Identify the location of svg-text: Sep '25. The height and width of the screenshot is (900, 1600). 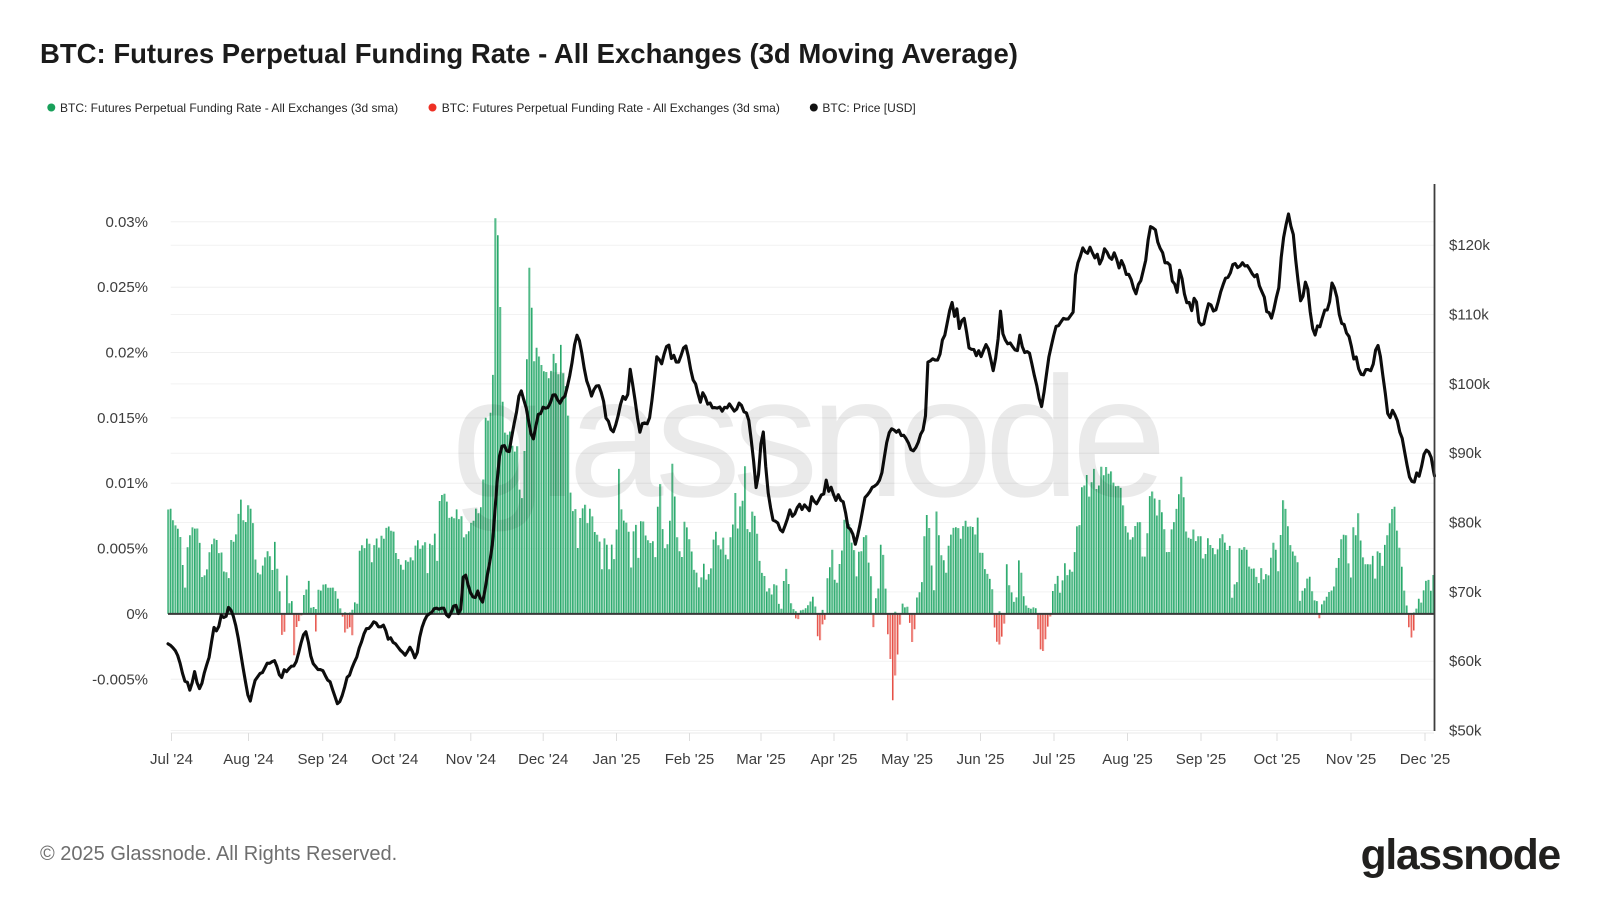
(1201, 759).